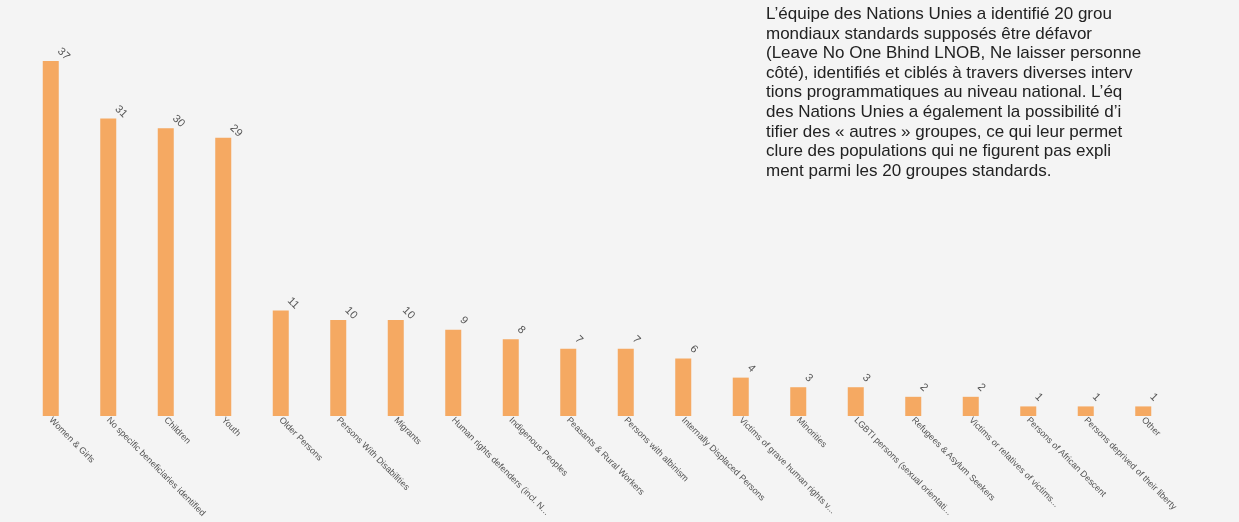 The width and height of the screenshot is (1239, 522). Describe the element at coordinates (179, 120) in the screenshot. I see `data-label: 30` at that location.